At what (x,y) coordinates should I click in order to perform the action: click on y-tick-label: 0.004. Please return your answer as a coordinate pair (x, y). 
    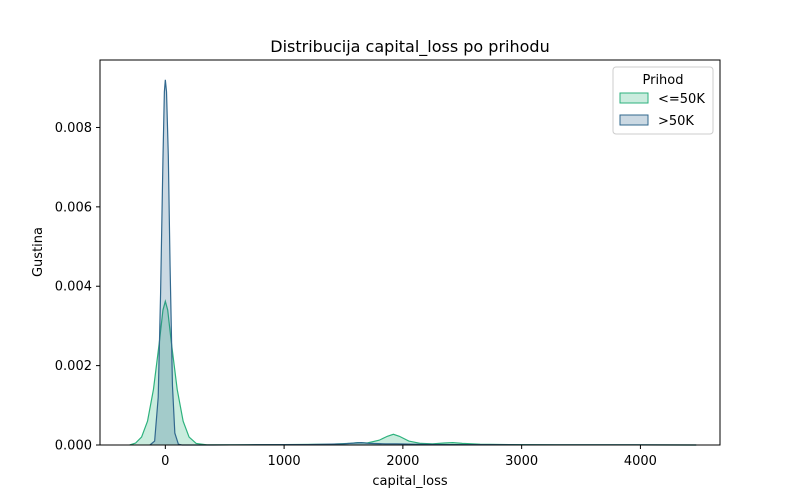
    Looking at the image, I should click on (73, 287).